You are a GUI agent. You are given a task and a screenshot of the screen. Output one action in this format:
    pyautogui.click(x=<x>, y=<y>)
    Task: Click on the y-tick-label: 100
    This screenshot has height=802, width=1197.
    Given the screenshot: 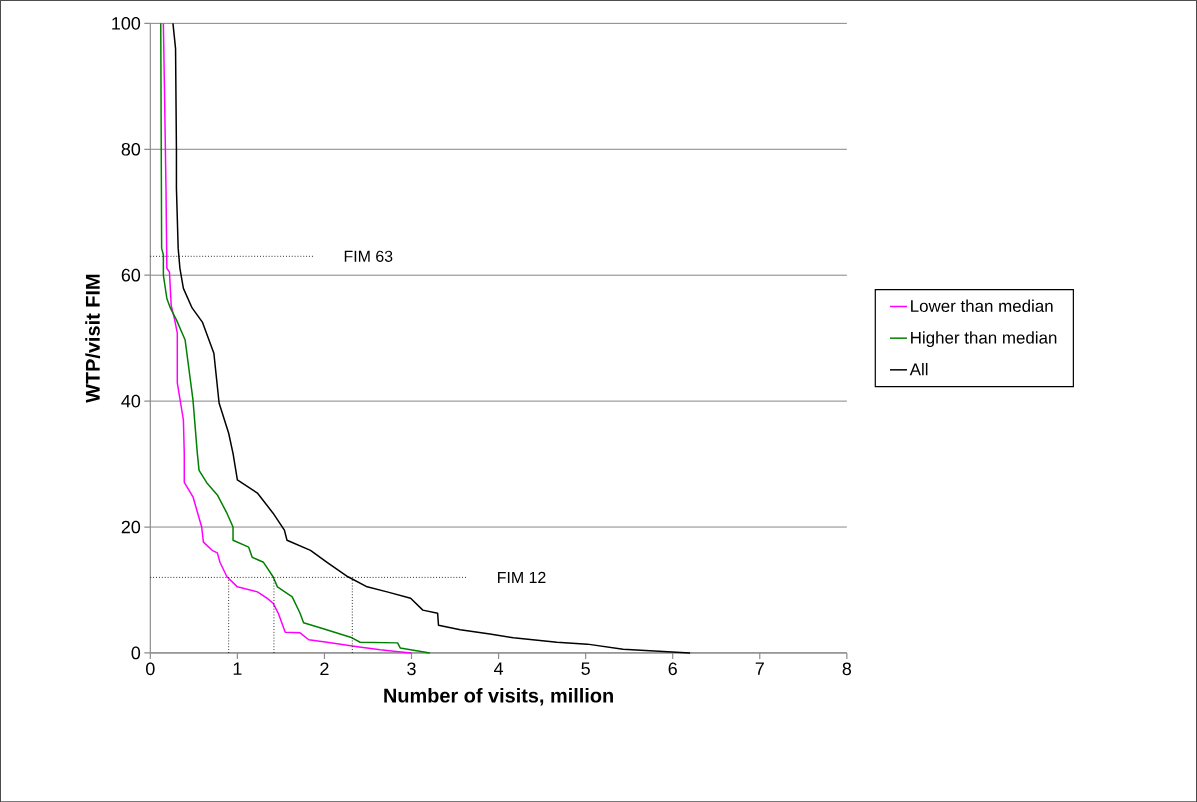 What is the action you would take?
    pyautogui.click(x=126, y=23)
    